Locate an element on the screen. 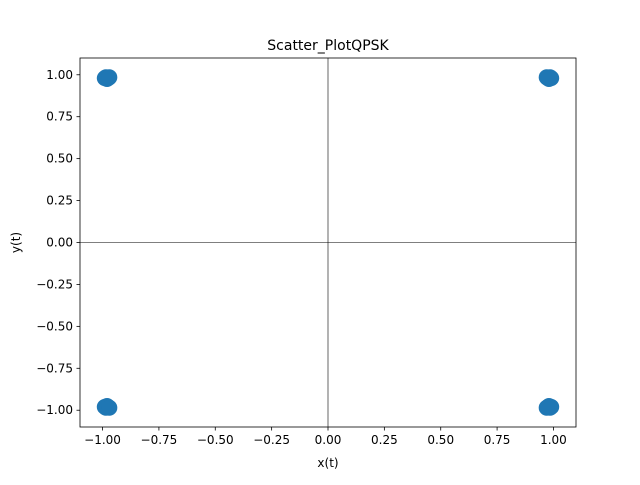  y-tick-label: −0.25 is located at coordinates (54, 284).